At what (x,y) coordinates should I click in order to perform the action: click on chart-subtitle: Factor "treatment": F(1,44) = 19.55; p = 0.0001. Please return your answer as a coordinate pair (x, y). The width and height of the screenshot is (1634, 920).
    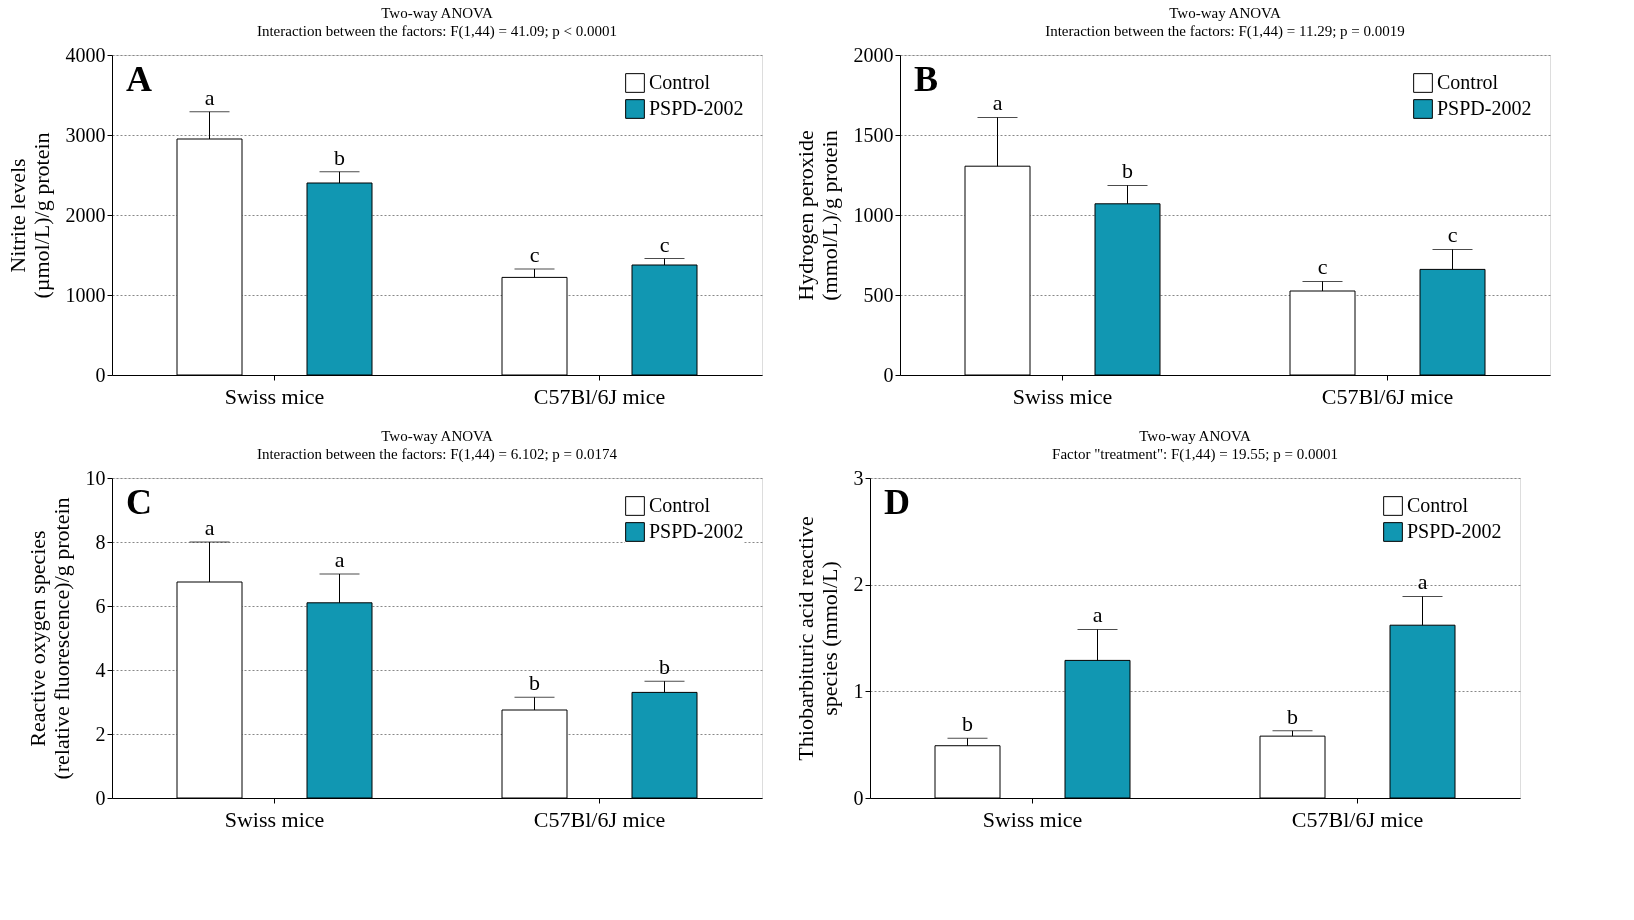
    Looking at the image, I should click on (1195, 454).